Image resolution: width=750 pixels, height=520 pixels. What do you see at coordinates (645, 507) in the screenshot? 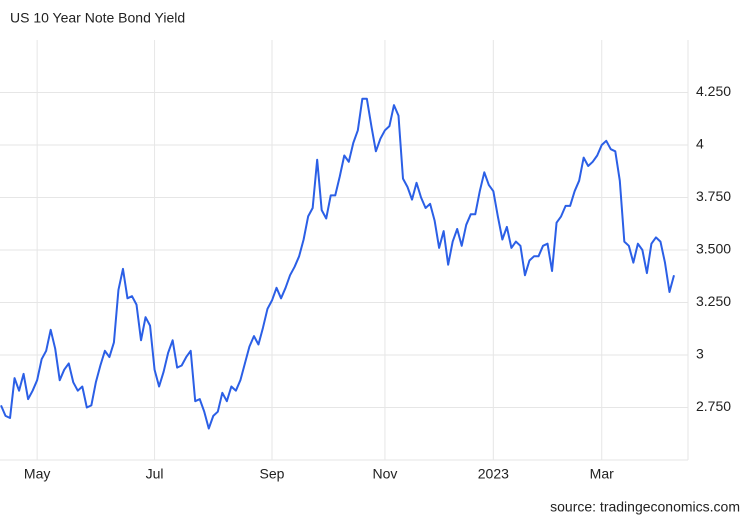
I see `source-note: source: tradingeconomics.com` at bounding box center [645, 507].